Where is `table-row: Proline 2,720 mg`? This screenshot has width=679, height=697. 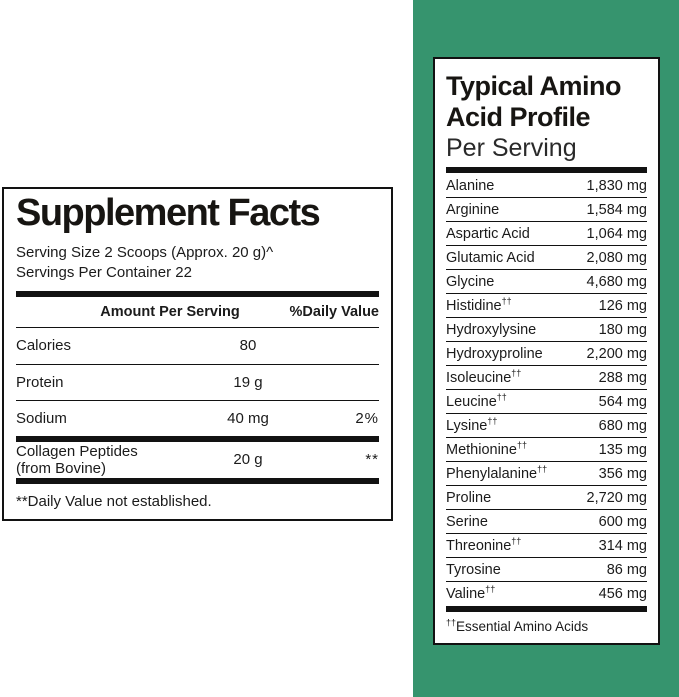
table-row: Proline 2,720 mg is located at coordinates (546, 498).